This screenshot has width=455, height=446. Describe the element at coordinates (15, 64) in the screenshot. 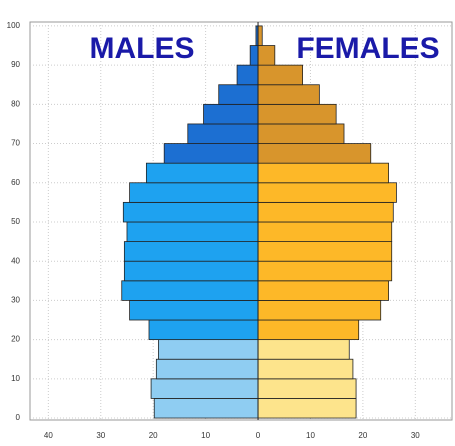

I see `y-tick-label: 90` at that location.